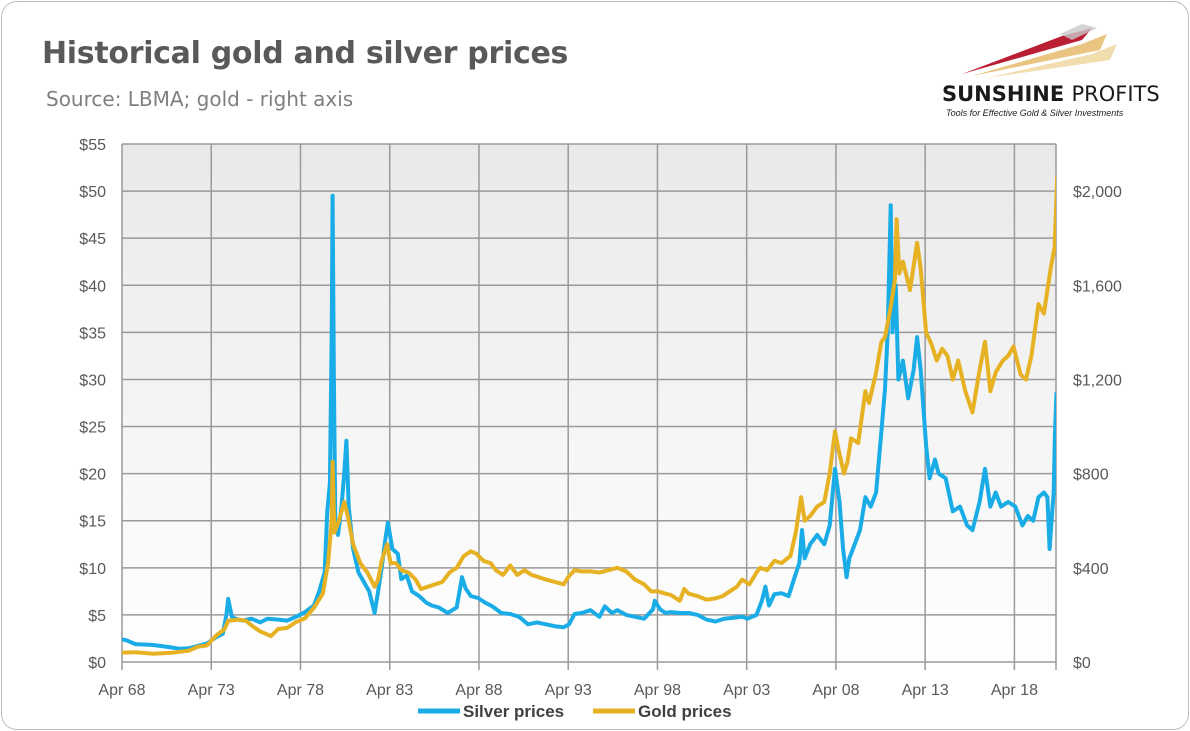 This screenshot has height=731, width=1190. I want to click on left-tick-label: $35, so click(92, 333).